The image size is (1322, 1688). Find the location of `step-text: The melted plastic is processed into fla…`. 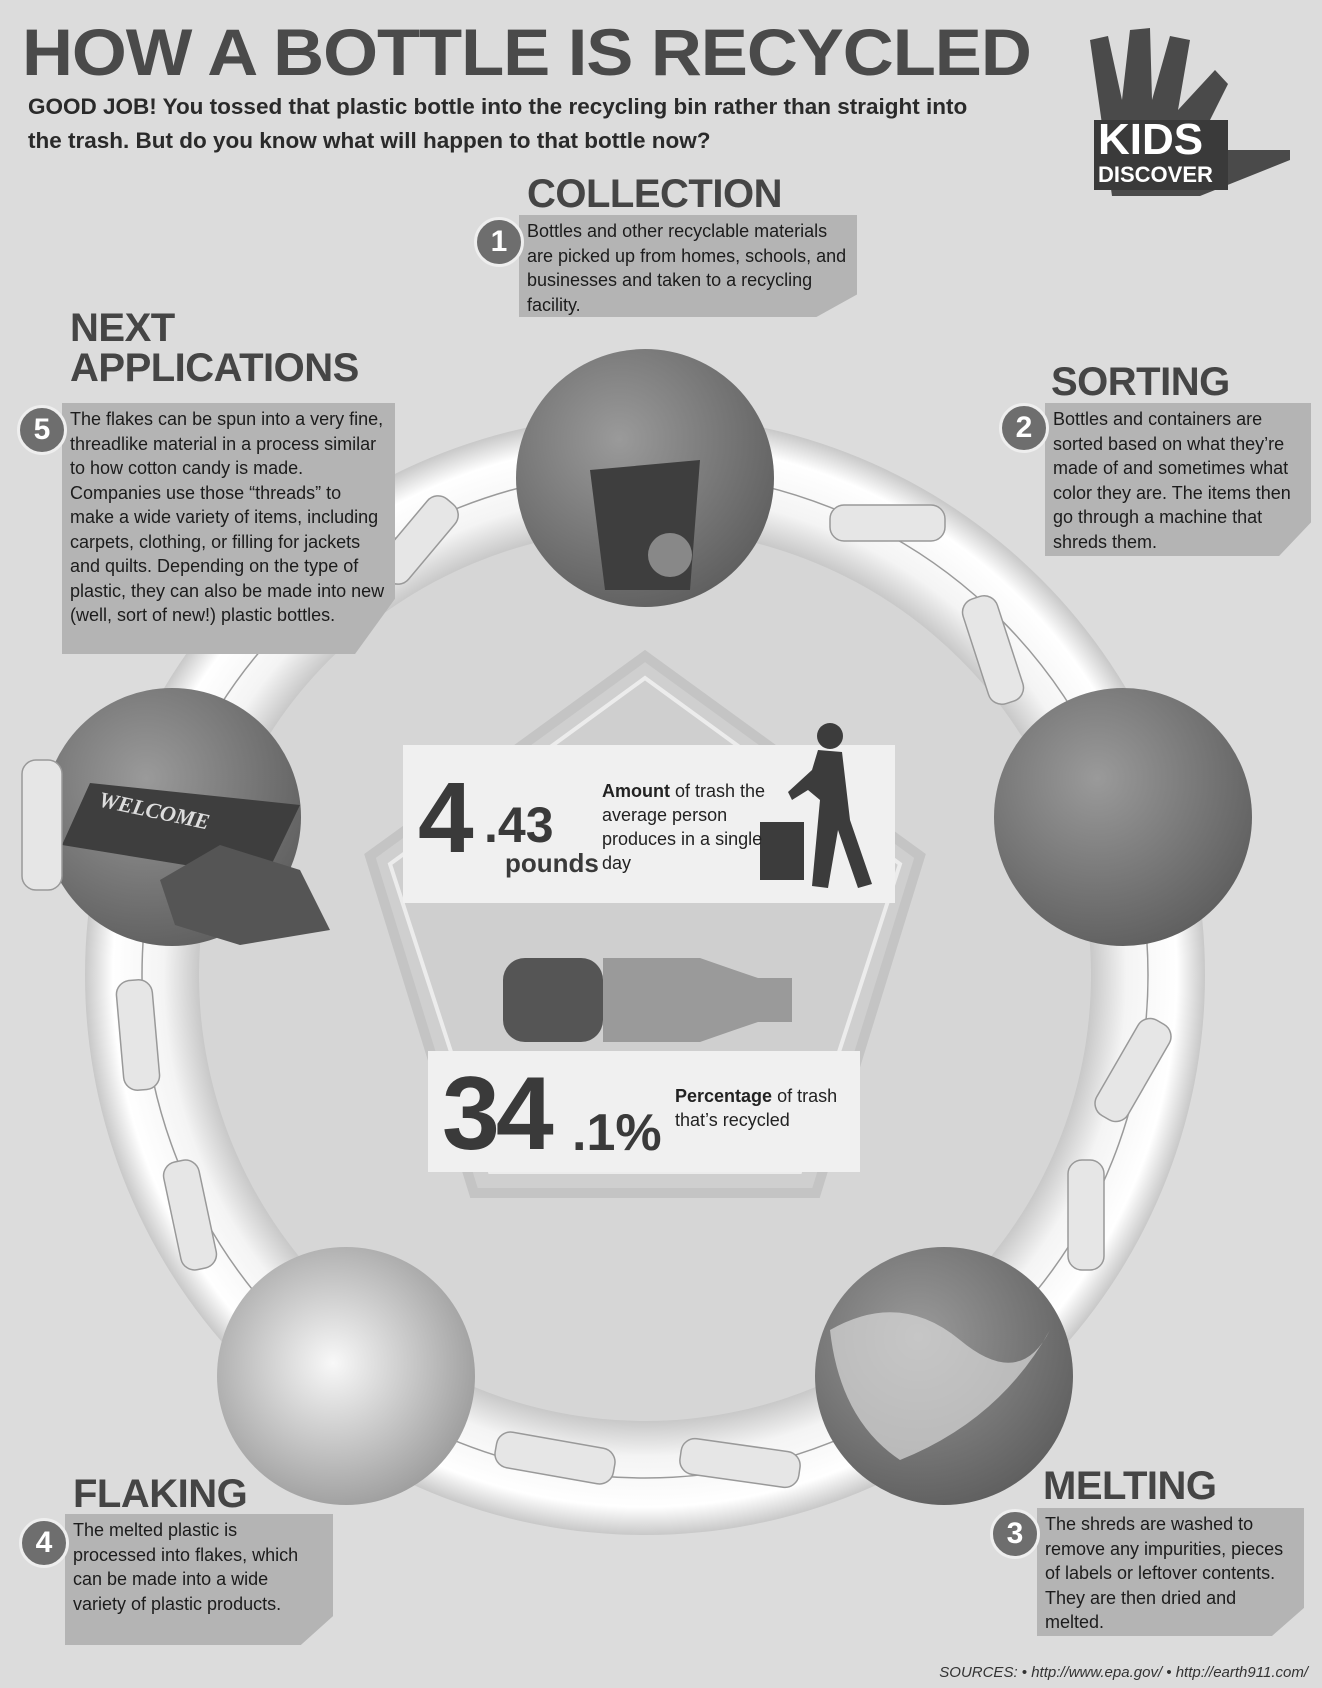

step-text: The melted plastic is processed into fla… is located at coordinates (199, 1579).